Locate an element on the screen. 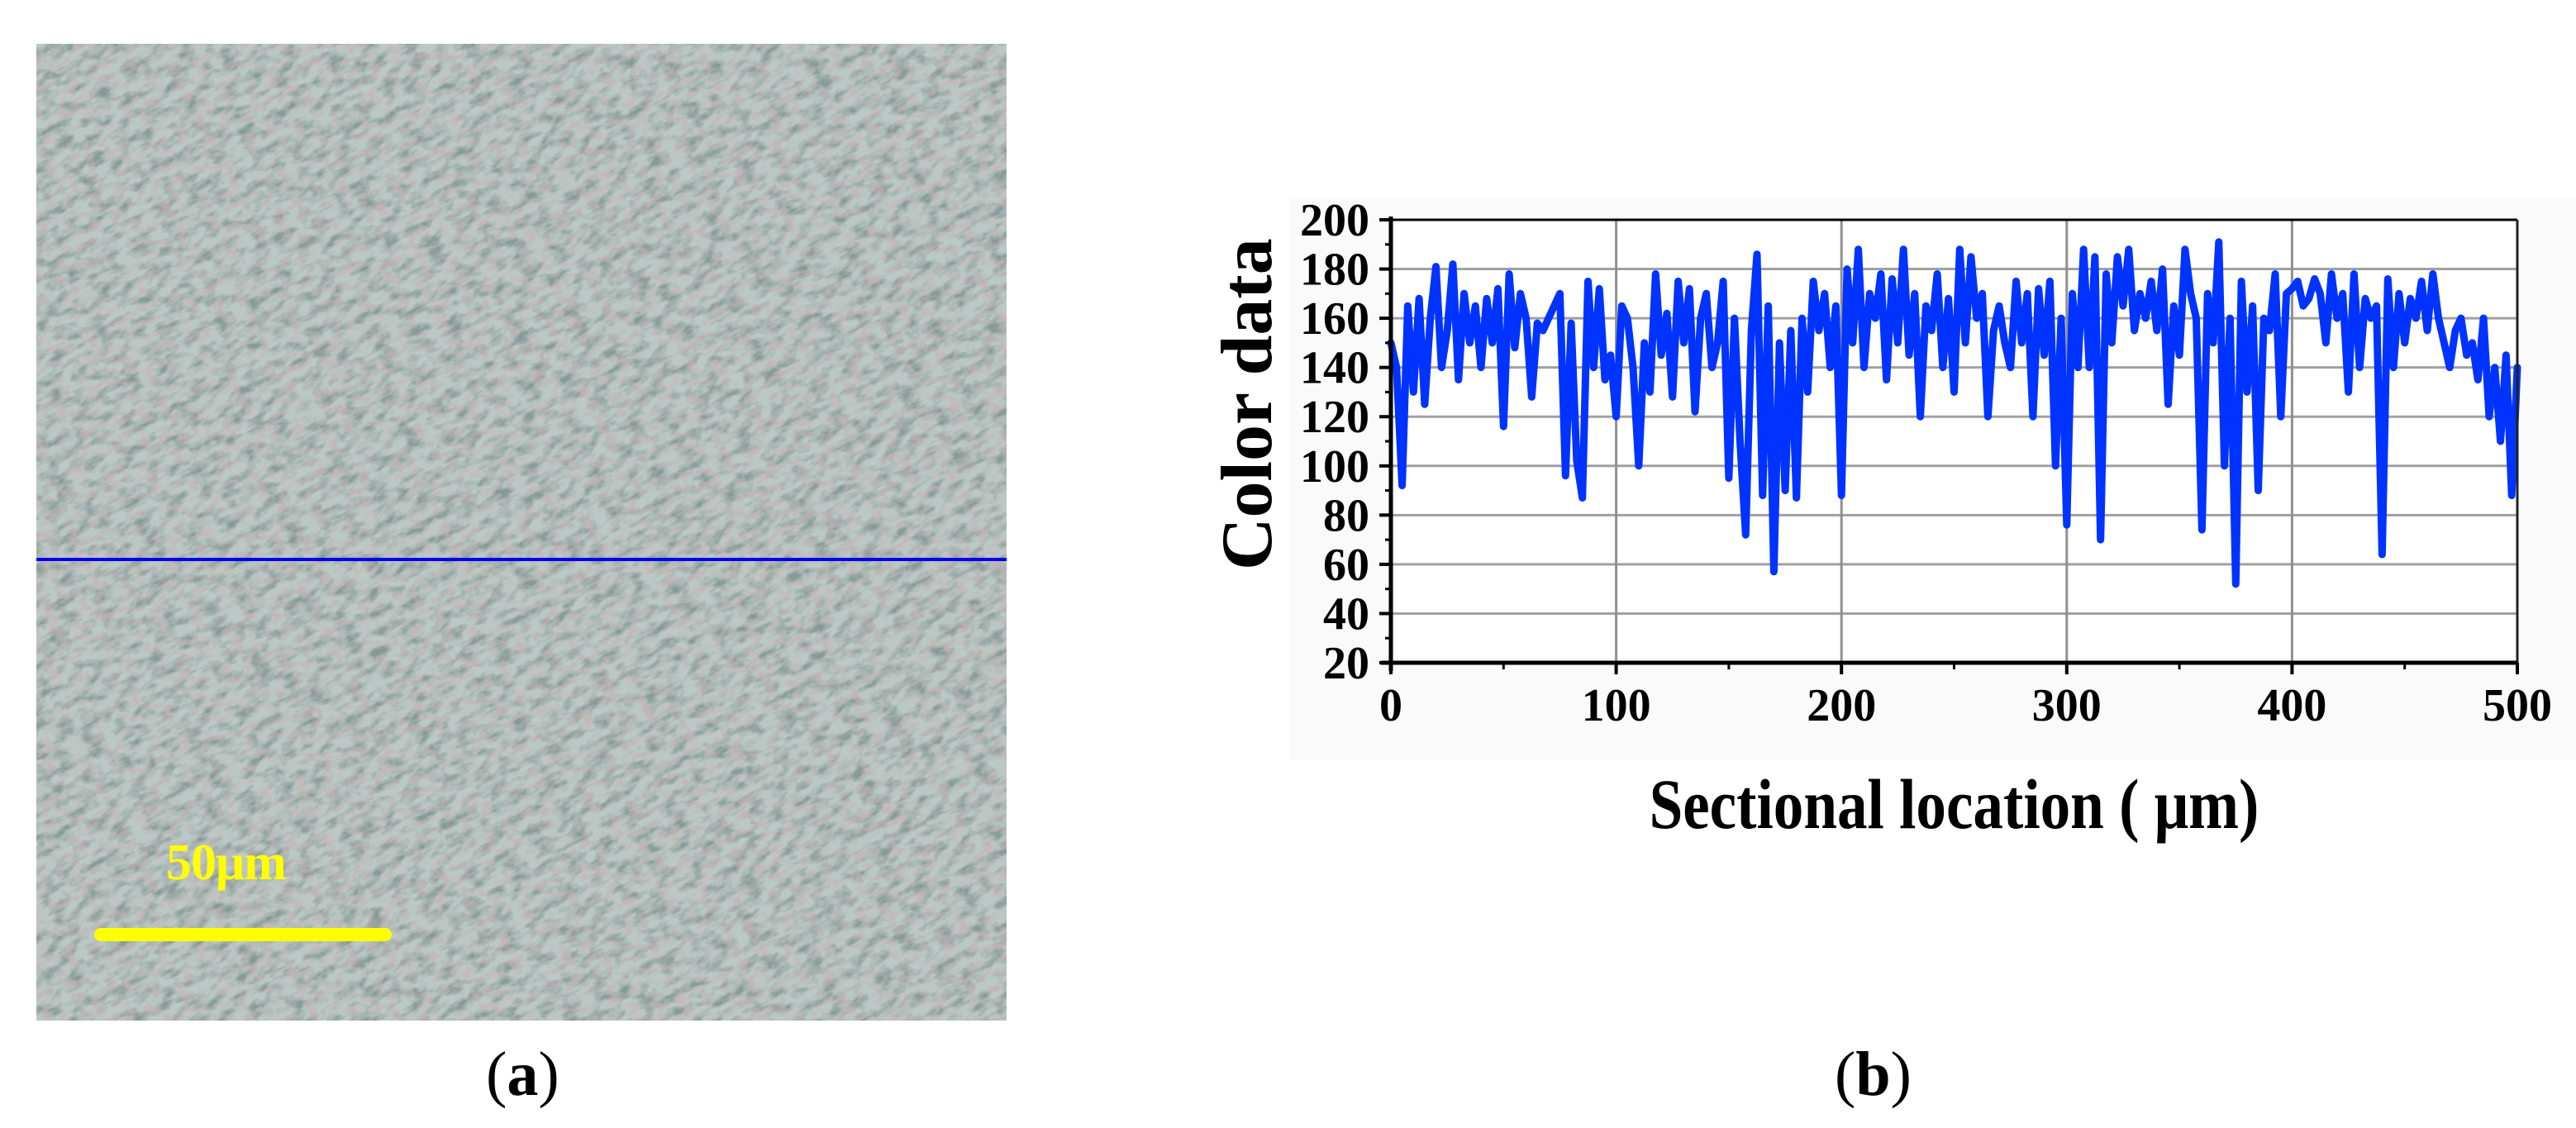  profile-line is located at coordinates (522, 559).